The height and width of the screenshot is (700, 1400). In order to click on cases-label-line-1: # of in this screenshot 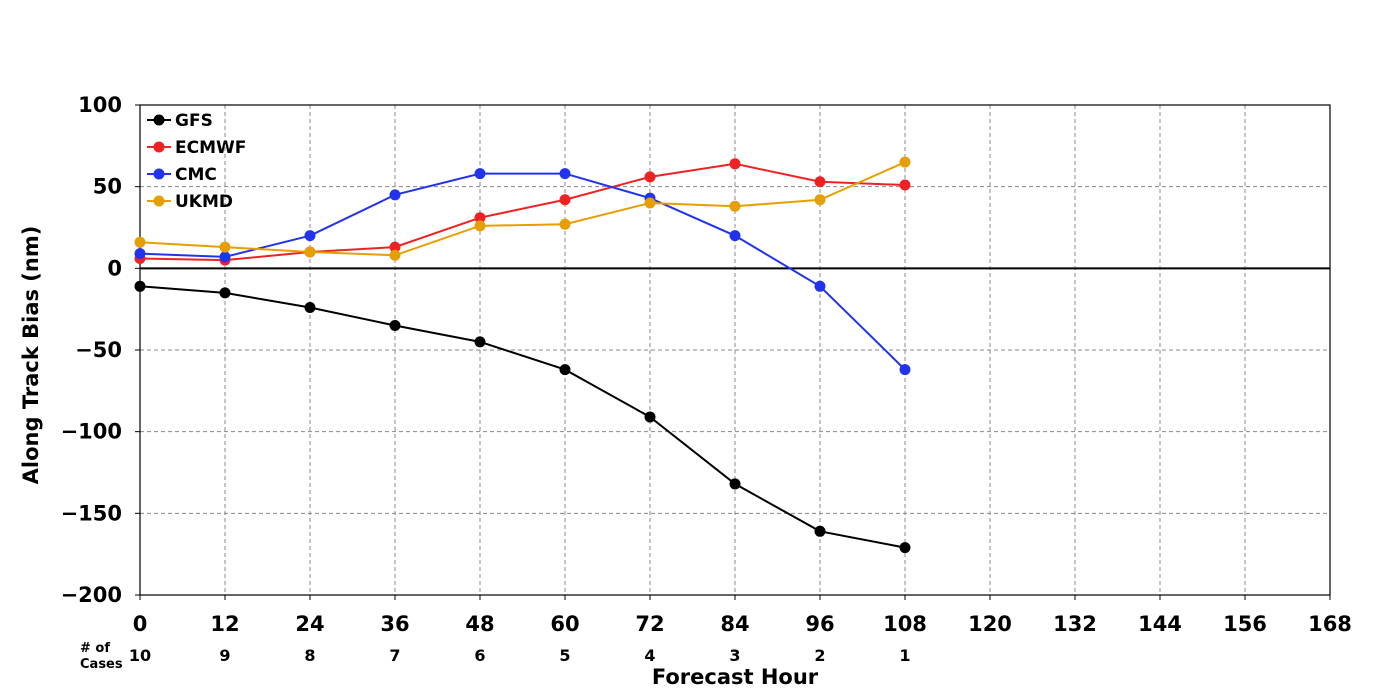, I will do `click(95, 648)`.